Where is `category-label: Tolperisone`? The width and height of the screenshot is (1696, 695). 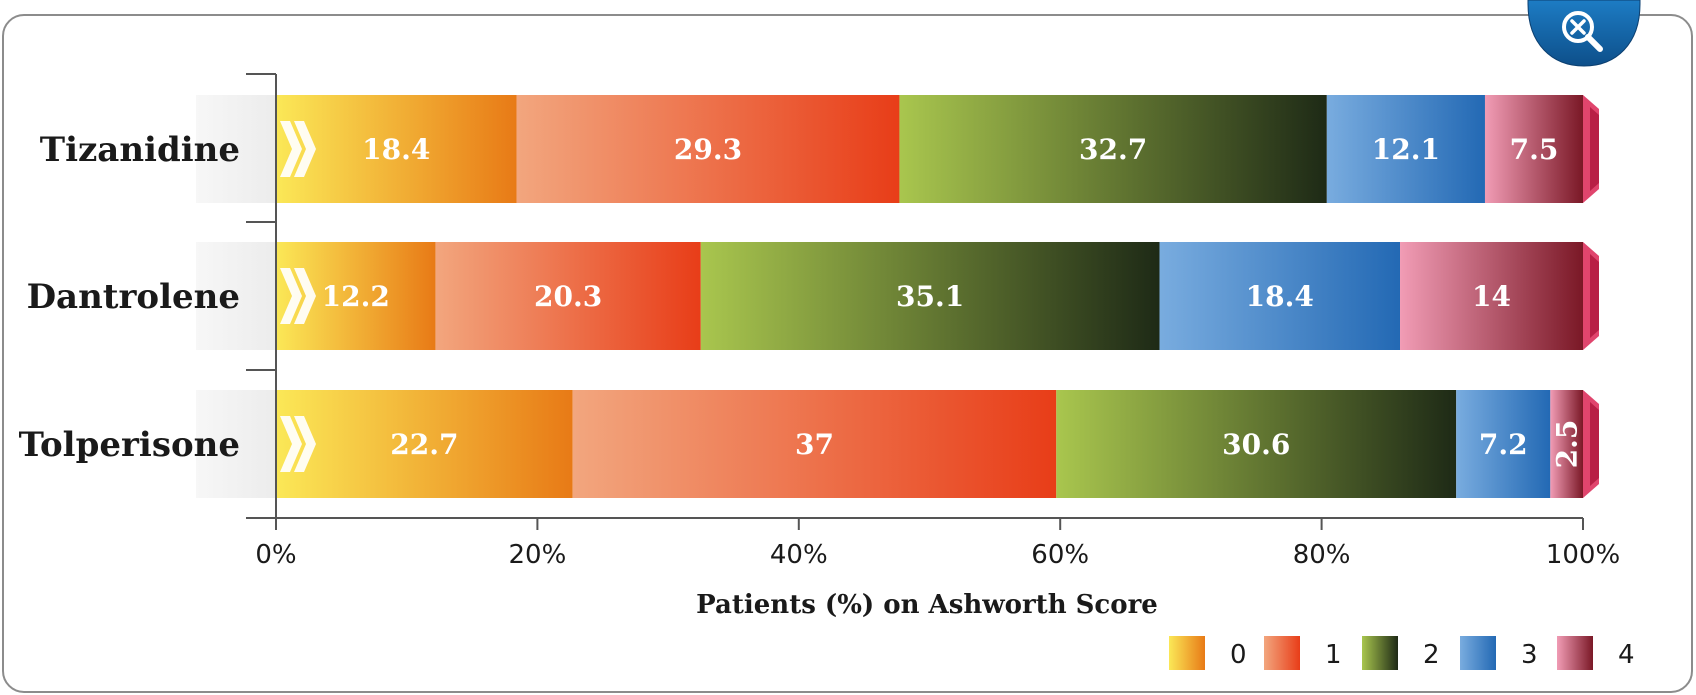
category-label: Tolperisone is located at coordinates (129, 445).